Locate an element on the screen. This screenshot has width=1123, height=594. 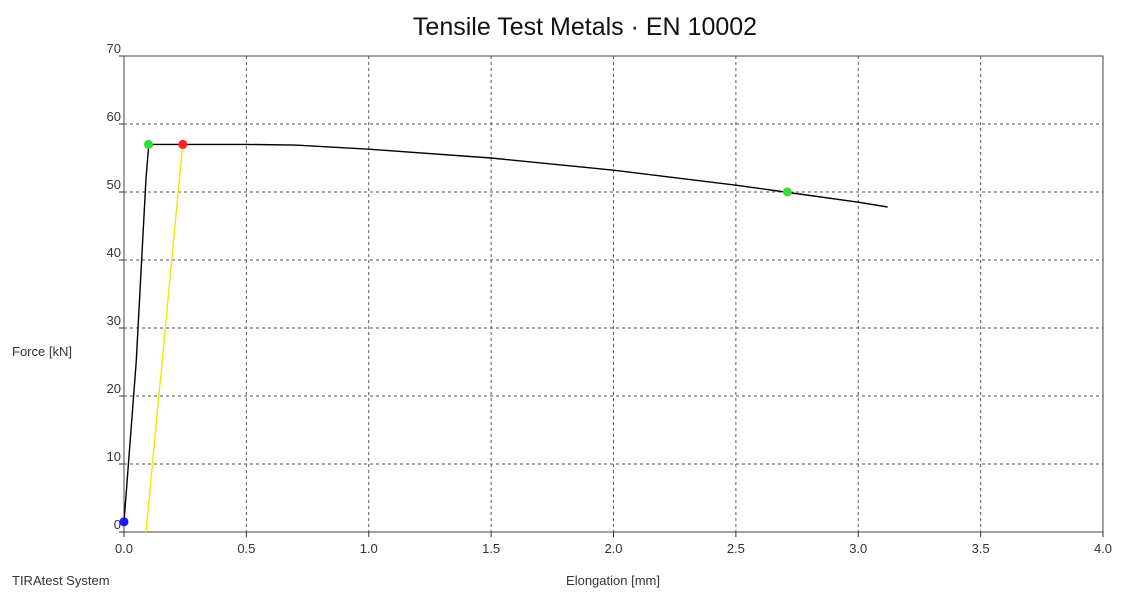
y-tick-label: 30 is located at coordinates (114, 320).